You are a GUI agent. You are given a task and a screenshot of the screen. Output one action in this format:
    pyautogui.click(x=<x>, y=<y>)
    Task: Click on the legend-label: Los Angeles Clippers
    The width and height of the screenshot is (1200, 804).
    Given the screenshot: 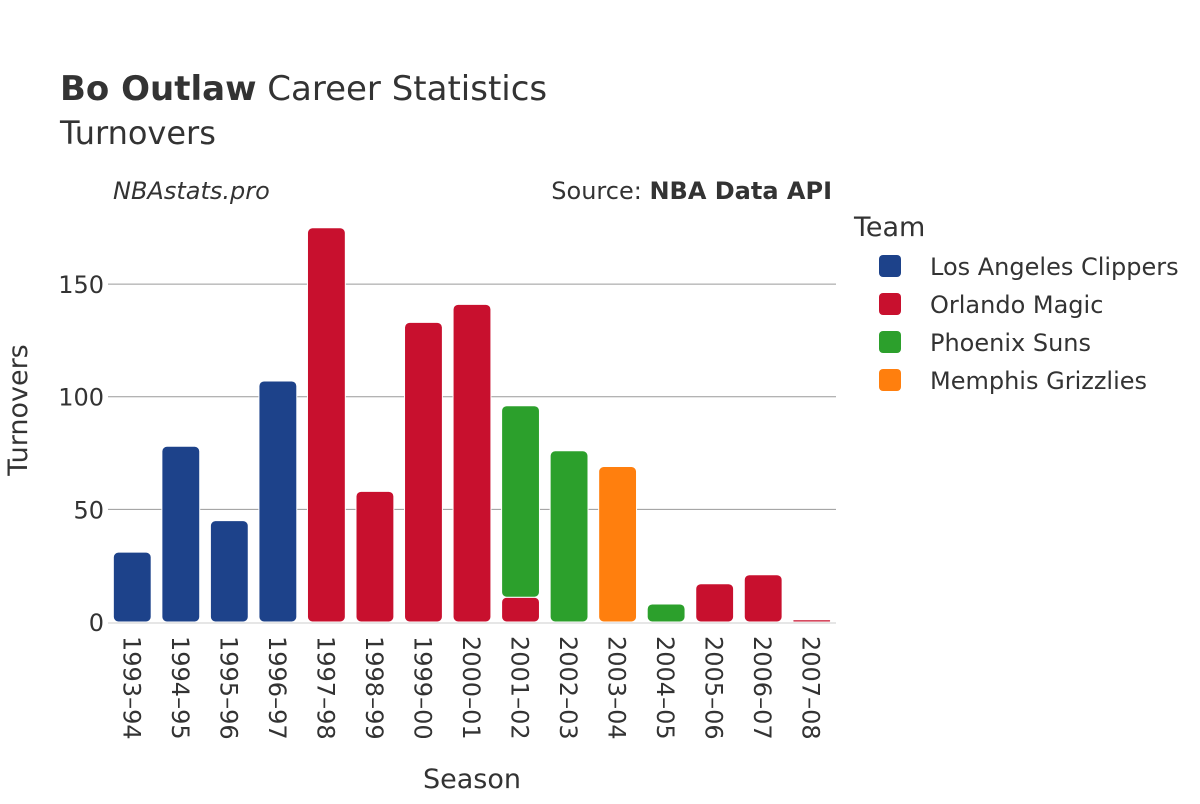 What is the action you would take?
    pyautogui.click(x=1054, y=267)
    